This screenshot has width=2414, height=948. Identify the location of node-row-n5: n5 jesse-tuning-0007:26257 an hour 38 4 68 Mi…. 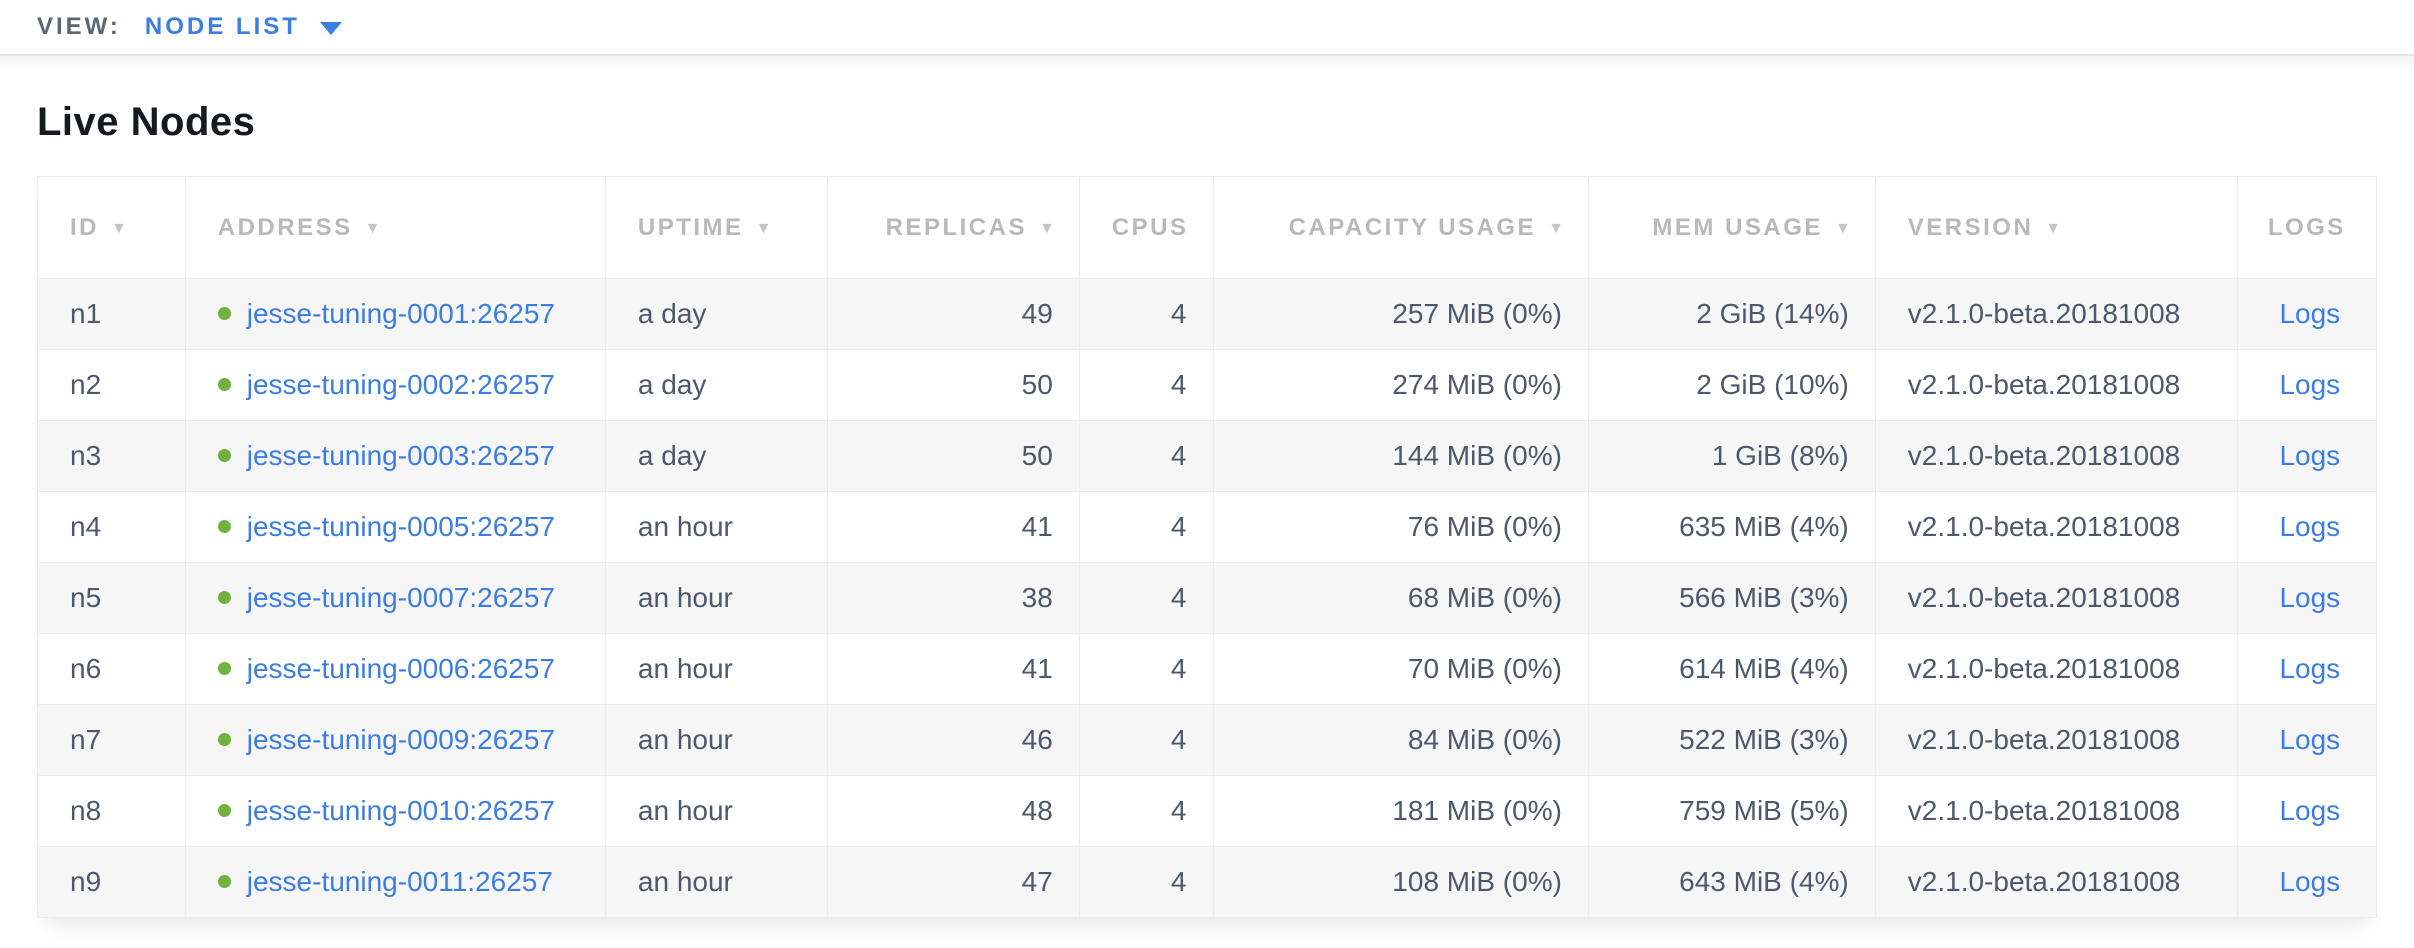
(1207, 598).